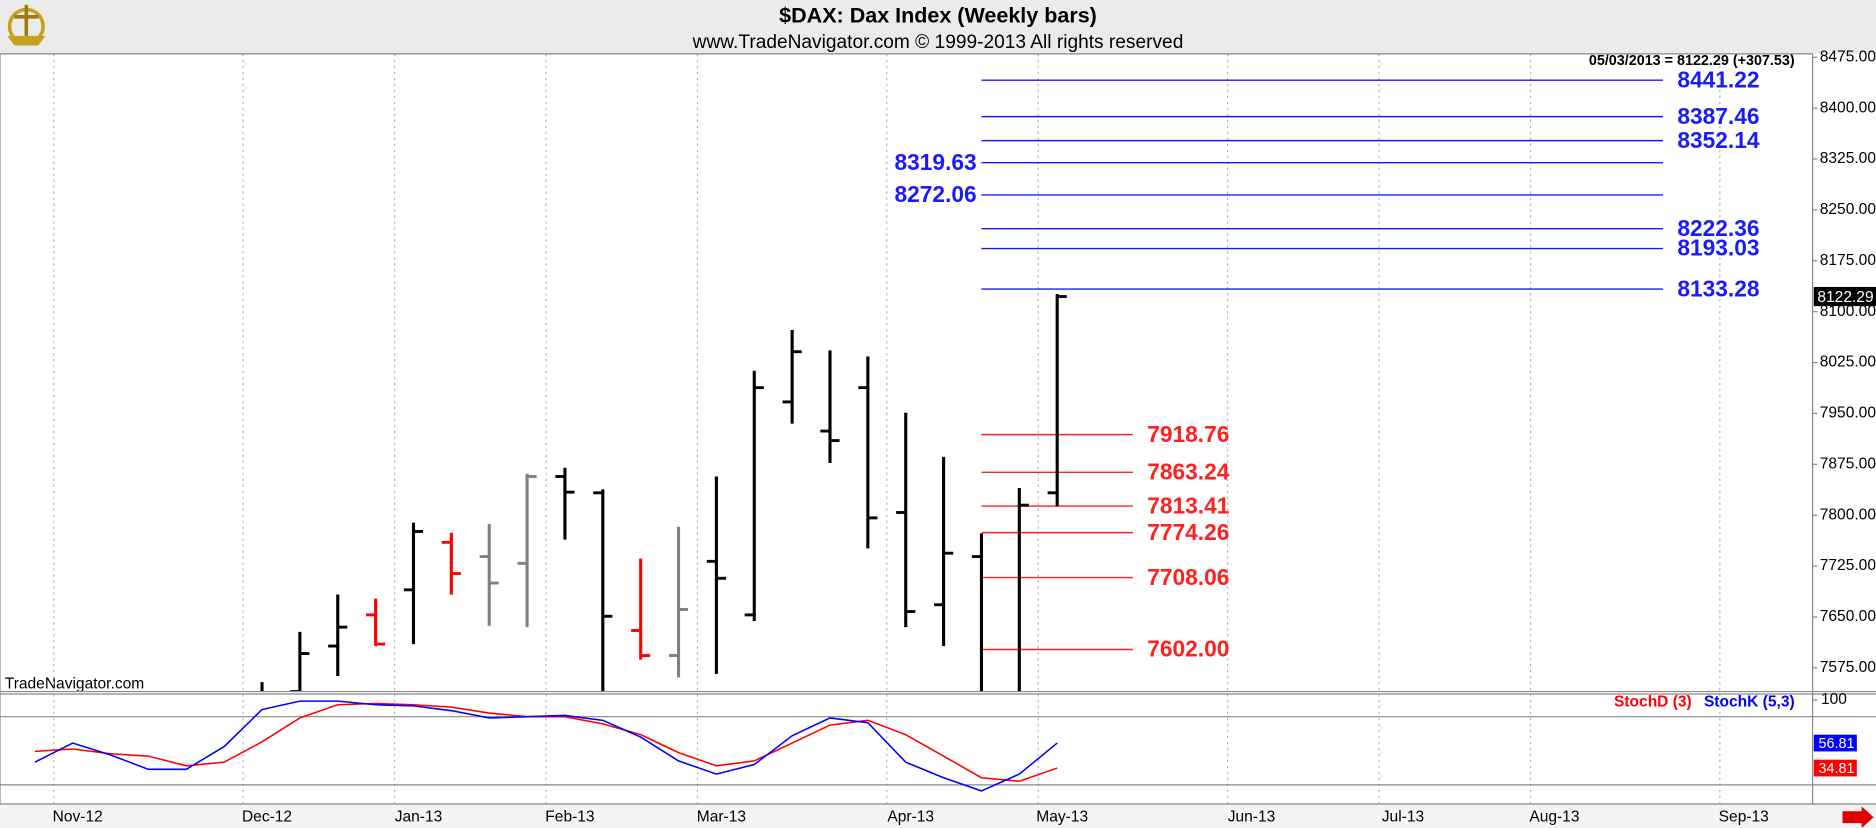 This screenshot has height=828, width=1876. What do you see at coordinates (1848, 56) in the screenshot?
I see `y-tick-label: 8475.00` at bounding box center [1848, 56].